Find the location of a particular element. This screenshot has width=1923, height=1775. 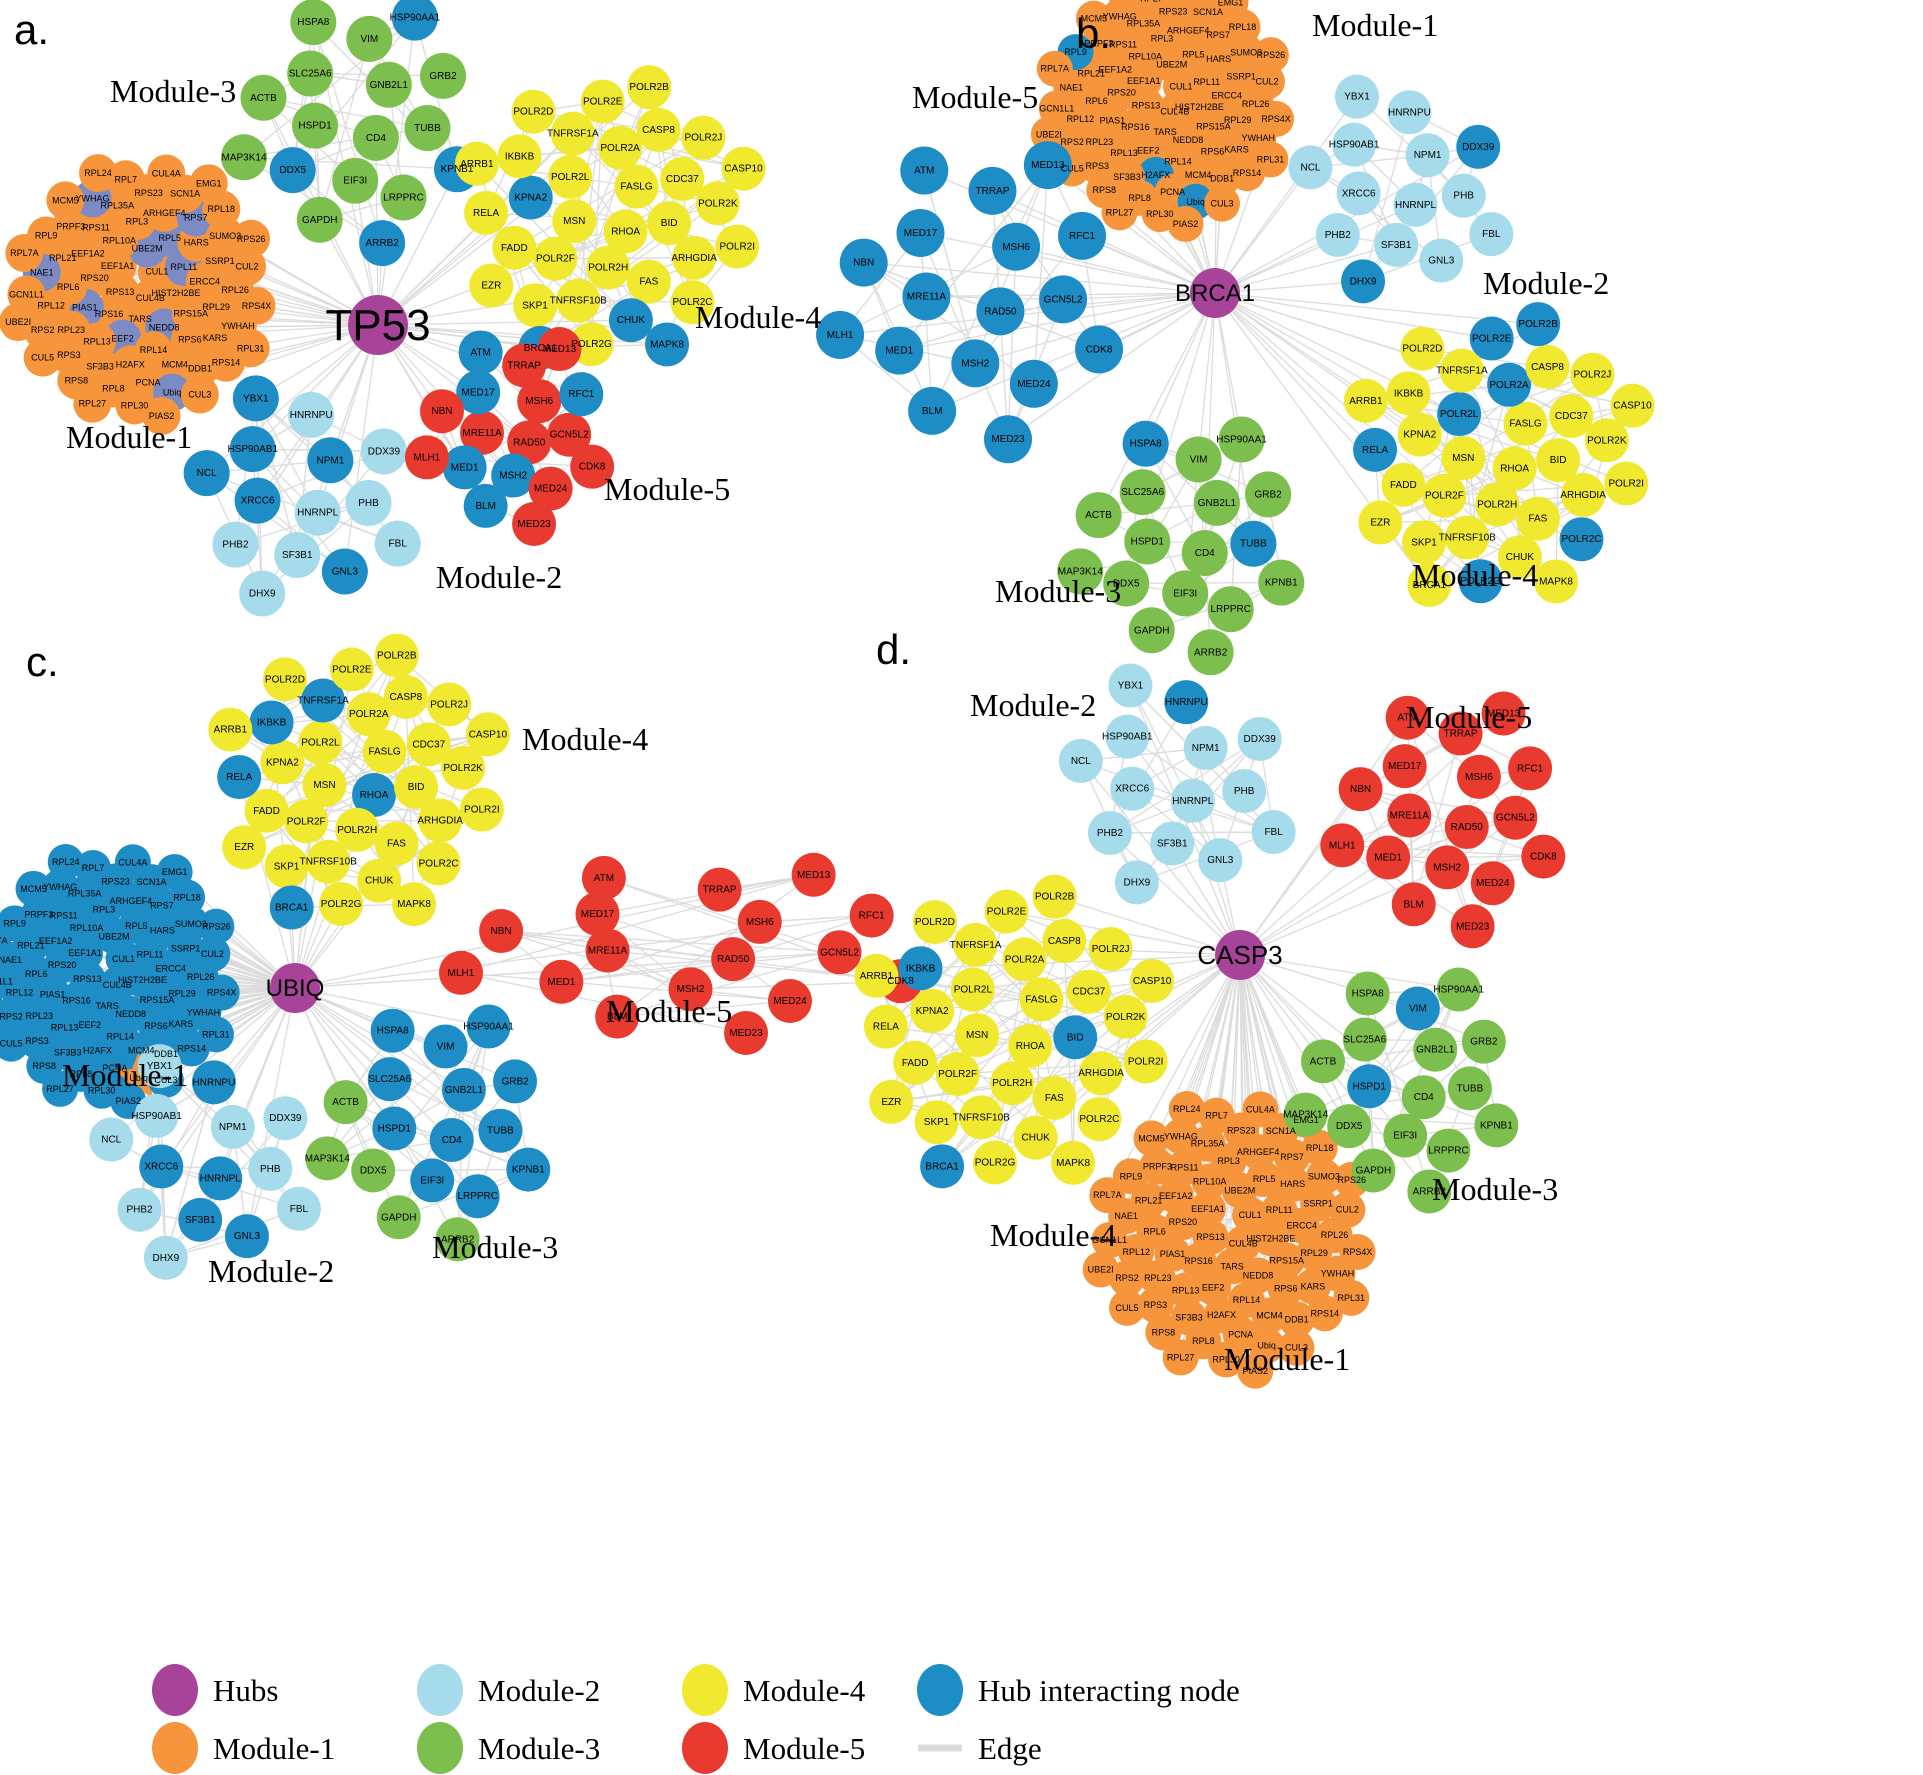

node-CUL3 is located at coordinates (1221, 203).